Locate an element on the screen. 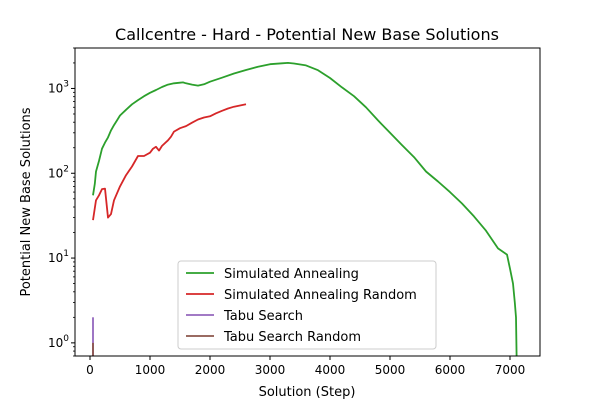 The width and height of the screenshot is (600, 400). x-tick-label-1000: 1000 is located at coordinates (150, 370).